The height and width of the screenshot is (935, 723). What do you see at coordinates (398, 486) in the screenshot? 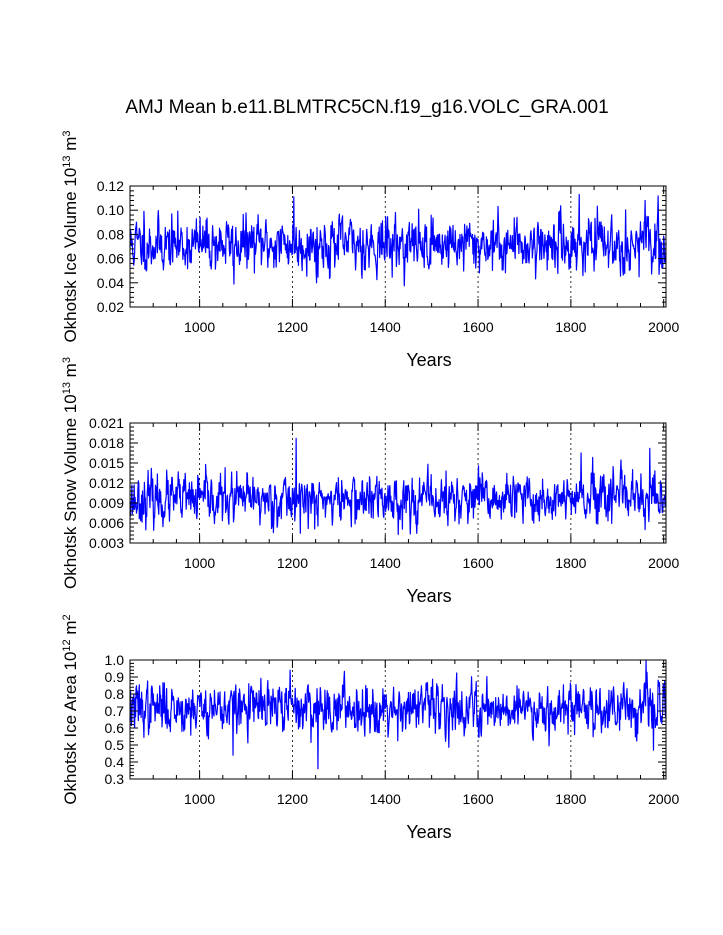
I see `series-line-snow-volume` at bounding box center [398, 486].